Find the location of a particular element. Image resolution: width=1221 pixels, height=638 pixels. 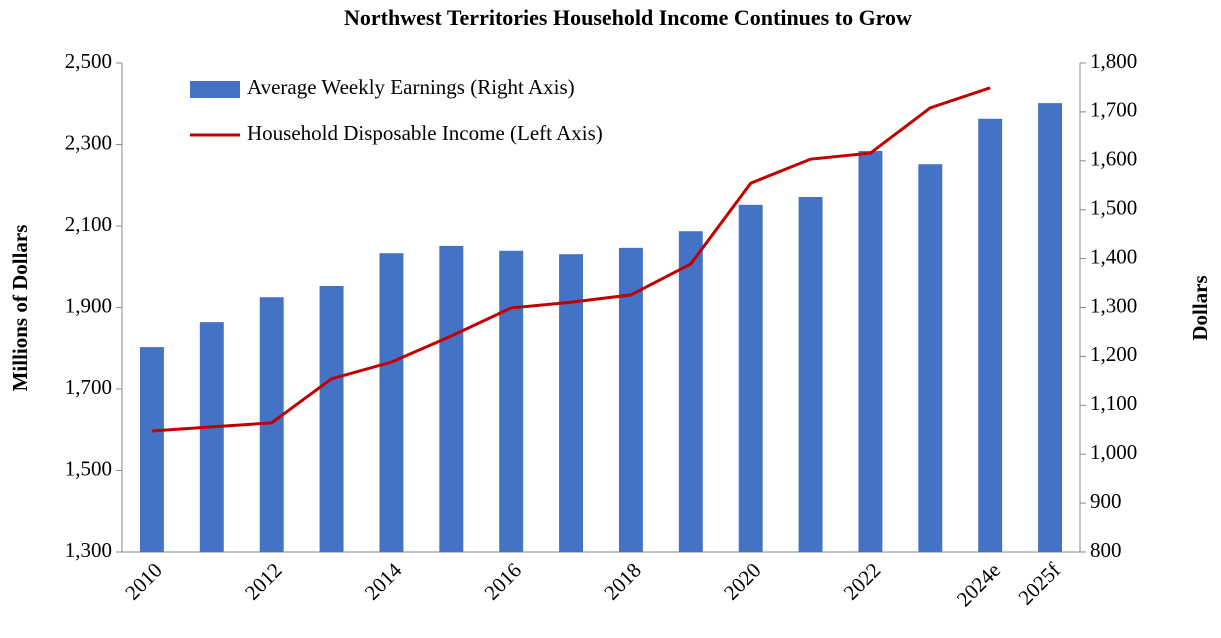

legend-swatch is located at coordinates (215, 89).